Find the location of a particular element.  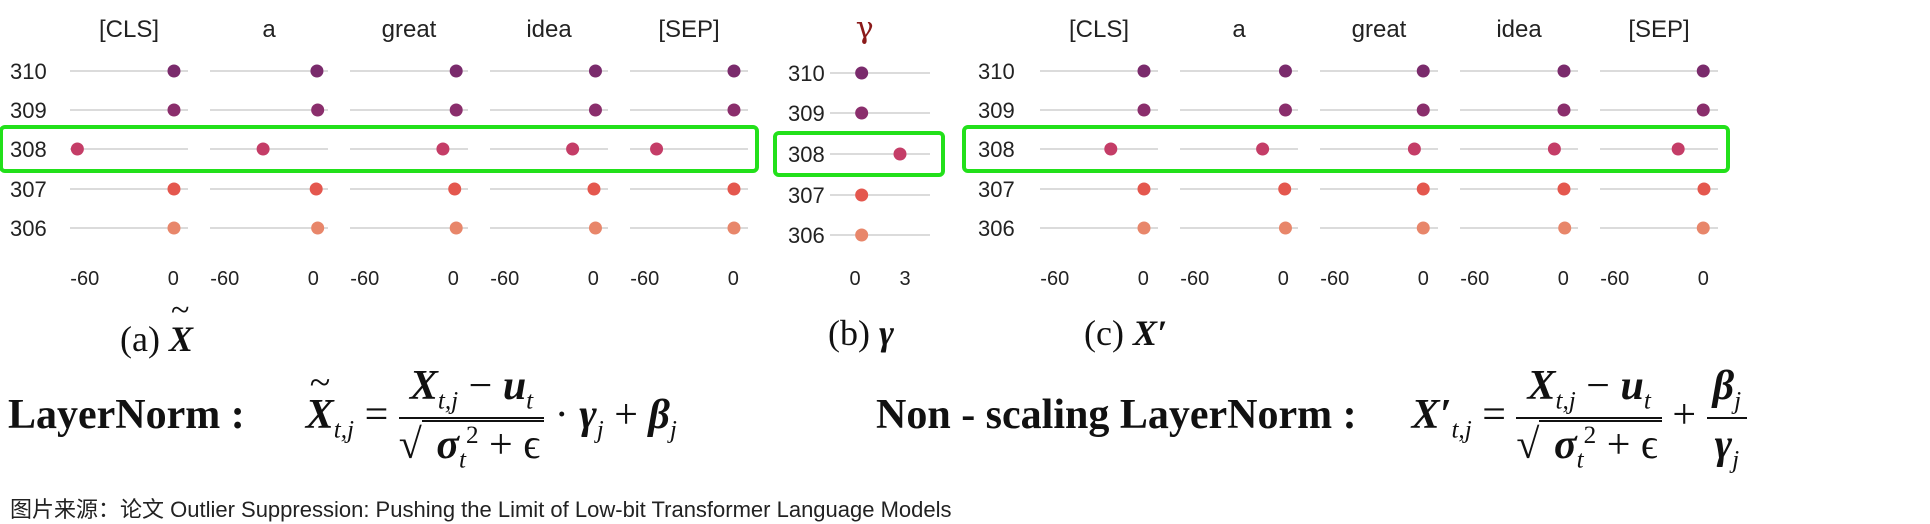

non-scaling-den-sup: 2 is located at coordinates (1590, 436).